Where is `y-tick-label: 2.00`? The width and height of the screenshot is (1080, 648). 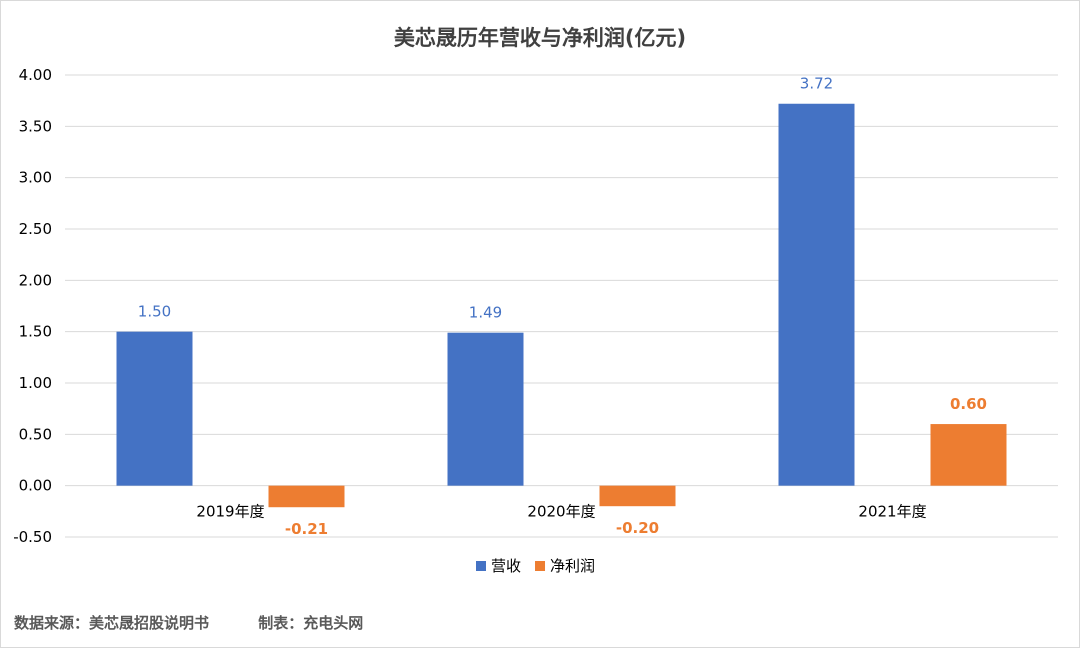 y-tick-label: 2.00 is located at coordinates (35, 280).